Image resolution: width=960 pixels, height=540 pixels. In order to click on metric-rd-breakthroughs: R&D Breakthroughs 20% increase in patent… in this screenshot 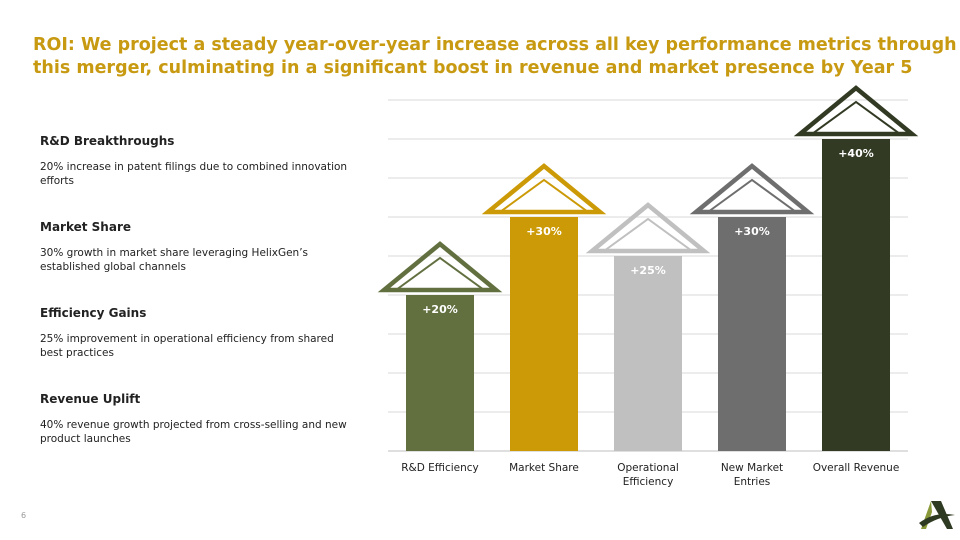, I will do `click(200, 161)`.